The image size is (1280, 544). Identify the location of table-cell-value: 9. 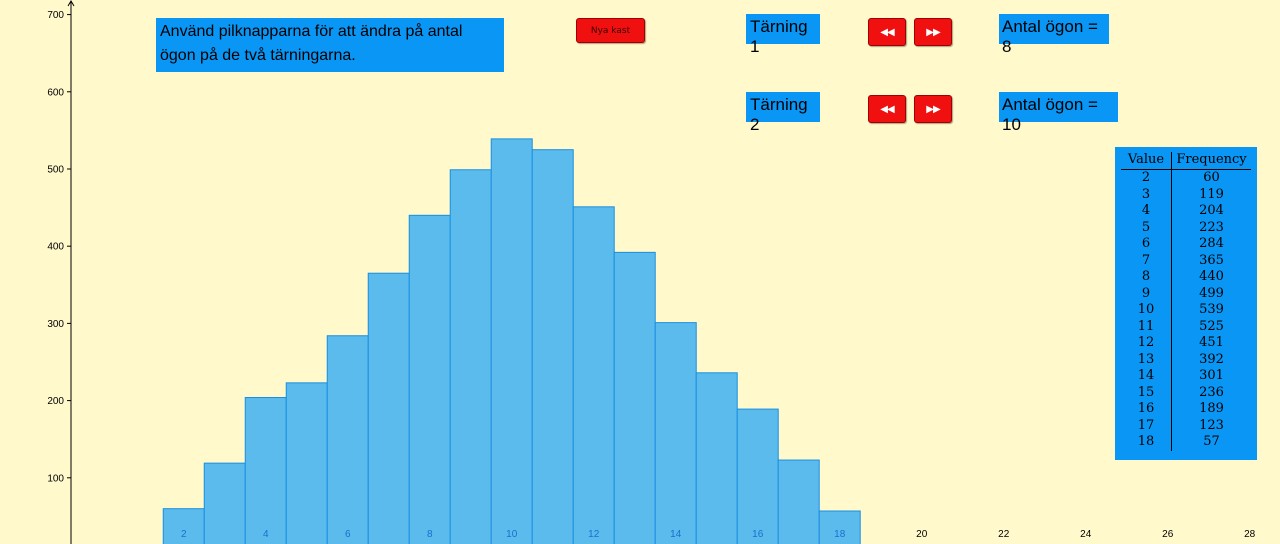
(1146, 293).